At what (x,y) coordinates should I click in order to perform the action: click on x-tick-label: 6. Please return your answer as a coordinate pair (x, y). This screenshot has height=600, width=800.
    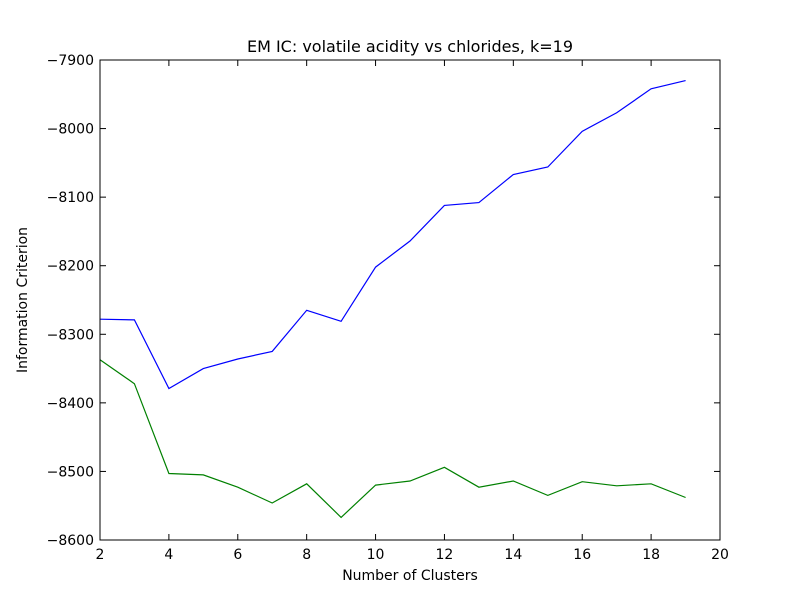
    Looking at the image, I should click on (237, 555).